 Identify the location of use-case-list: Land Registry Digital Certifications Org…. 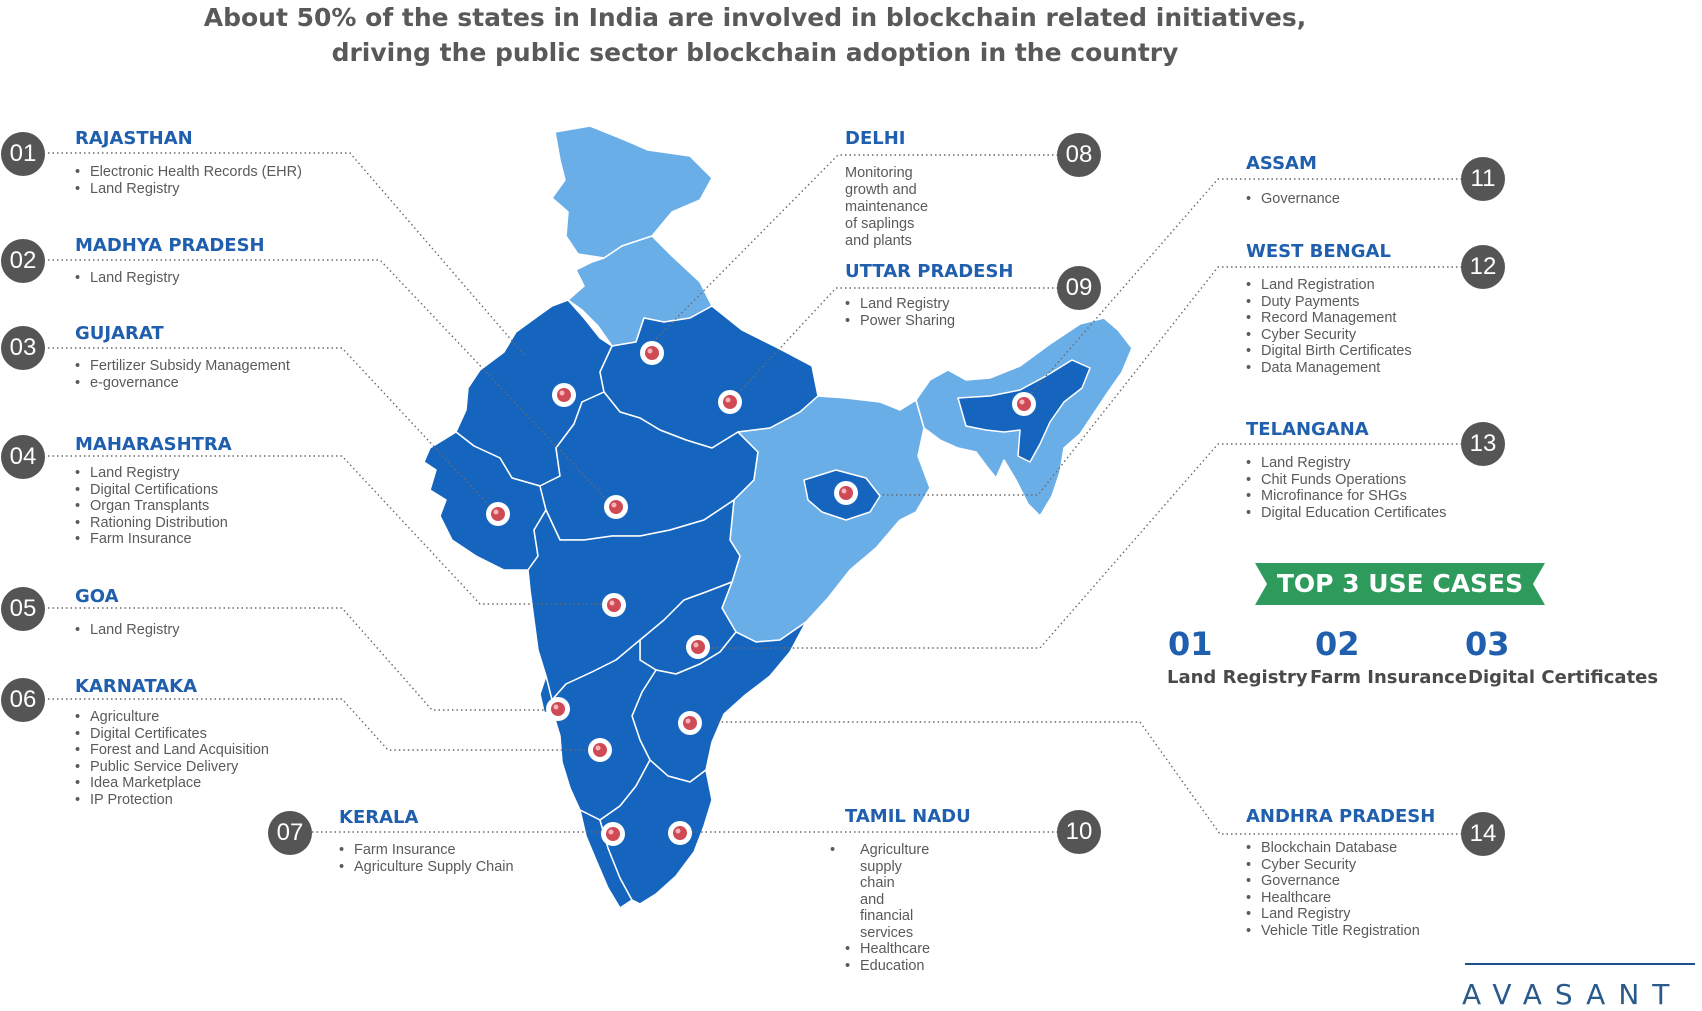
(151, 506).